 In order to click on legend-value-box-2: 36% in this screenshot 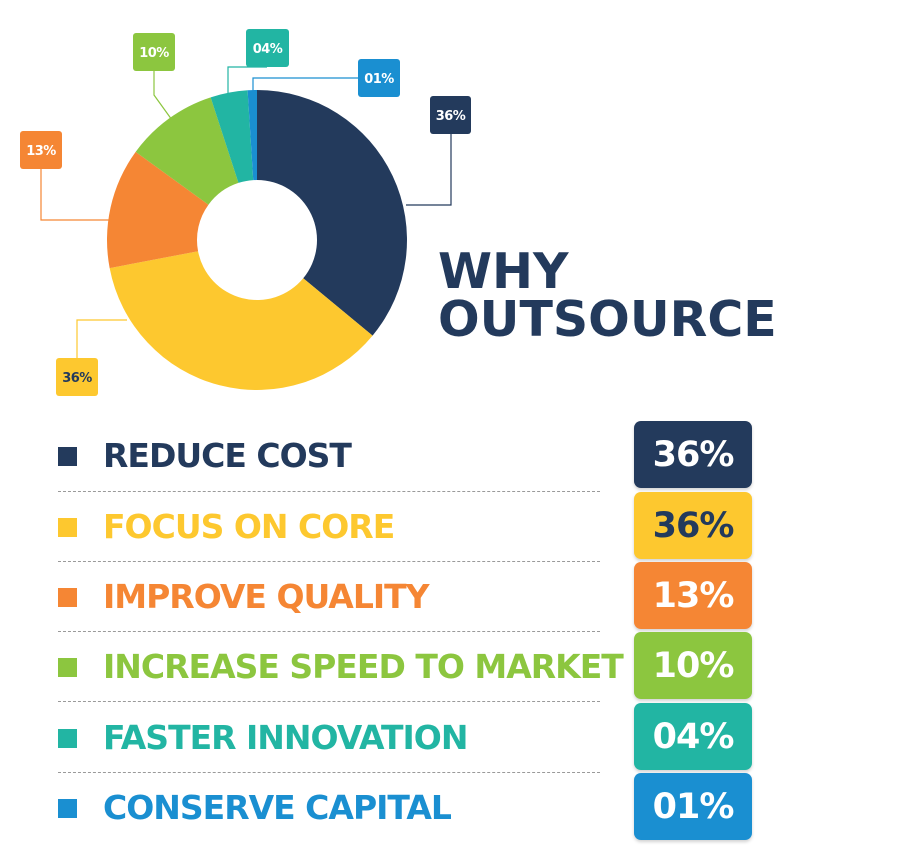, I will do `click(693, 525)`.